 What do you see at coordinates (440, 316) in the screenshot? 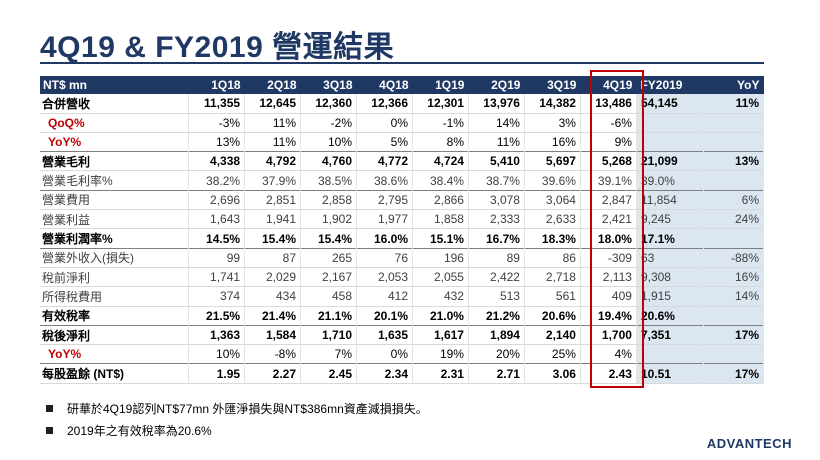
I see `table-cell: 21.0%` at bounding box center [440, 316].